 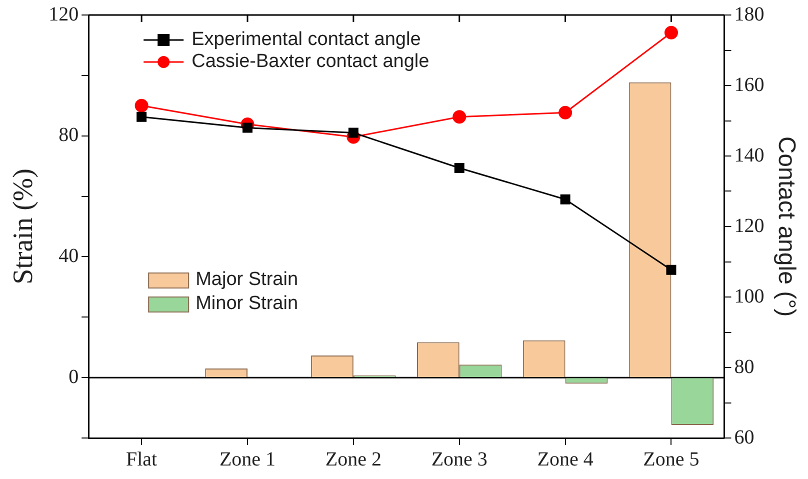 What do you see at coordinates (24, 226) in the screenshot?
I see `y-axis-title: Strain (%)` at bounding box center [24, 226].